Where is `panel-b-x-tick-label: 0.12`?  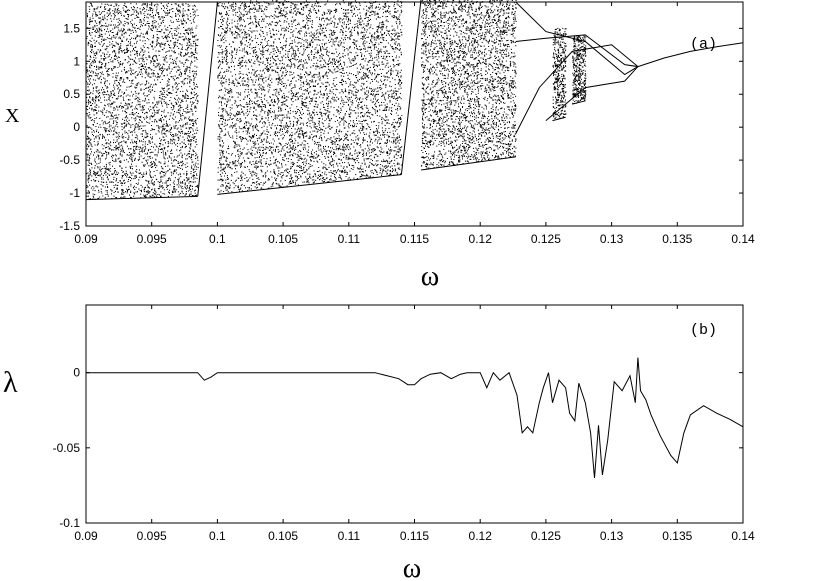
panel-b-x-tick-label: 0.12 is located at coordinates (481, 536).